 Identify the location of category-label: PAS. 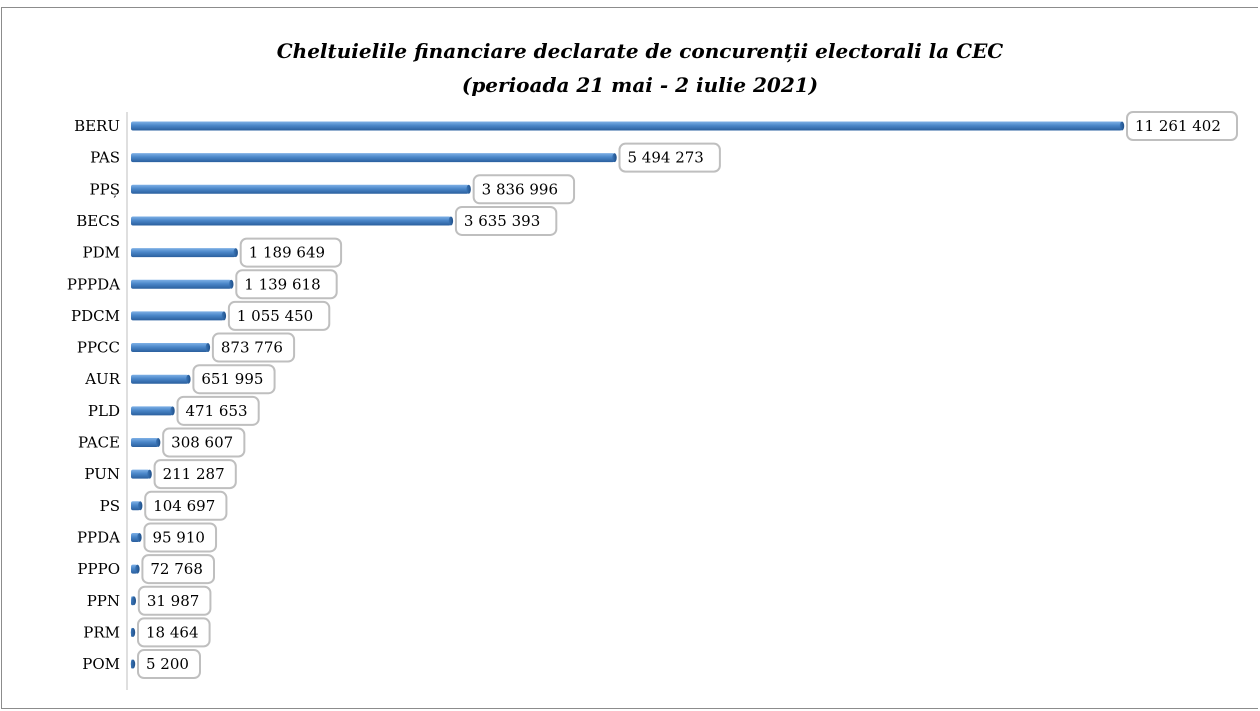
(105, 158).